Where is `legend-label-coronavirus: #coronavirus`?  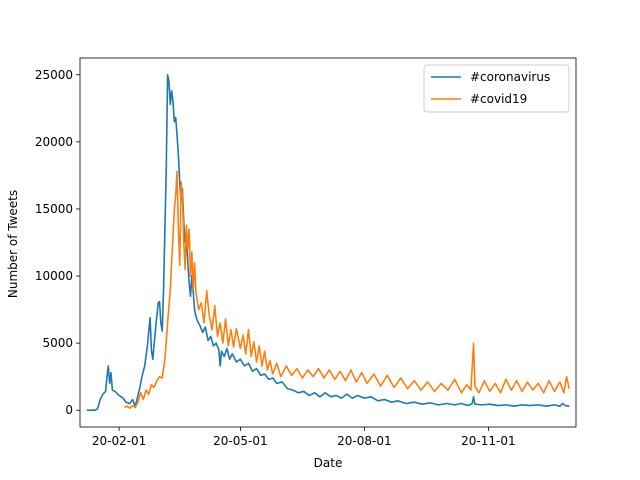
legend-label-coronavirus: #coronavirus is located at coordinates (510, 77).